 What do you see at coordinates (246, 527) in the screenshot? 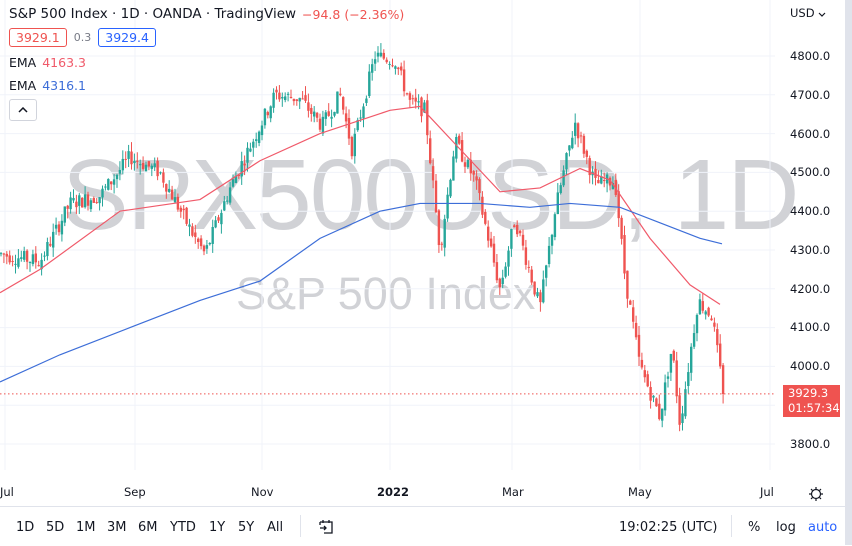
I see `range-5y-button: 5Y` at bounding box center [246, 527].